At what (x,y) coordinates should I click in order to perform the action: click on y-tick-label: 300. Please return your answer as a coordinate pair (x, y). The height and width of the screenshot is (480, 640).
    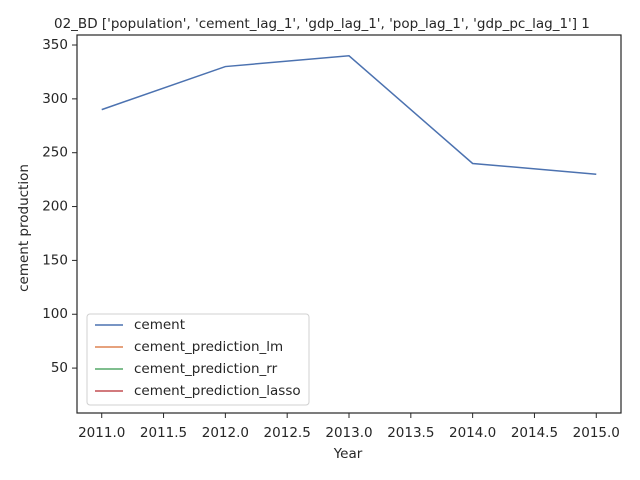
    Looking at the image, I should click on (55, 99).